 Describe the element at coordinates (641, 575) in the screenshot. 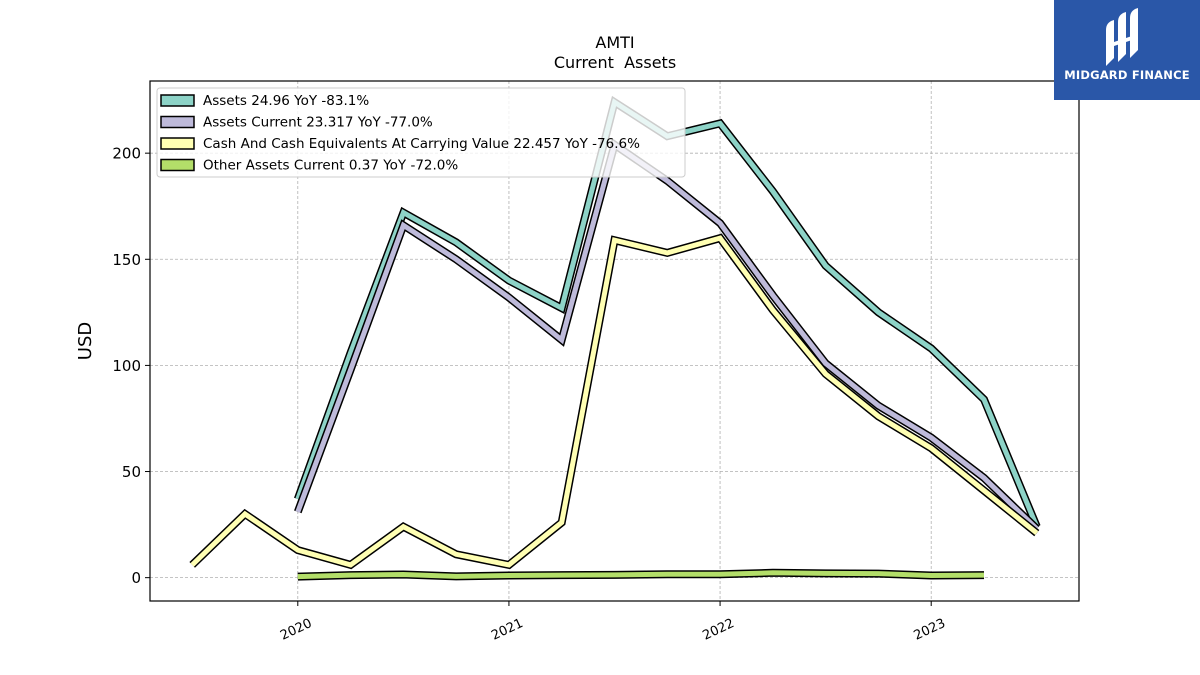

I see `series-line` at that location.